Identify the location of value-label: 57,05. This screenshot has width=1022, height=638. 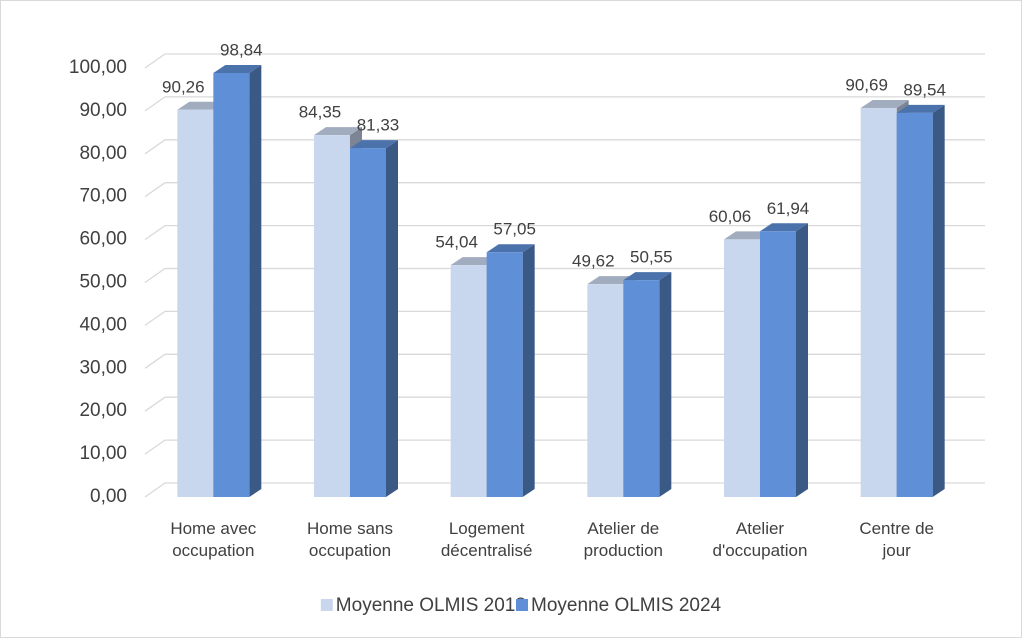
(514, 229).